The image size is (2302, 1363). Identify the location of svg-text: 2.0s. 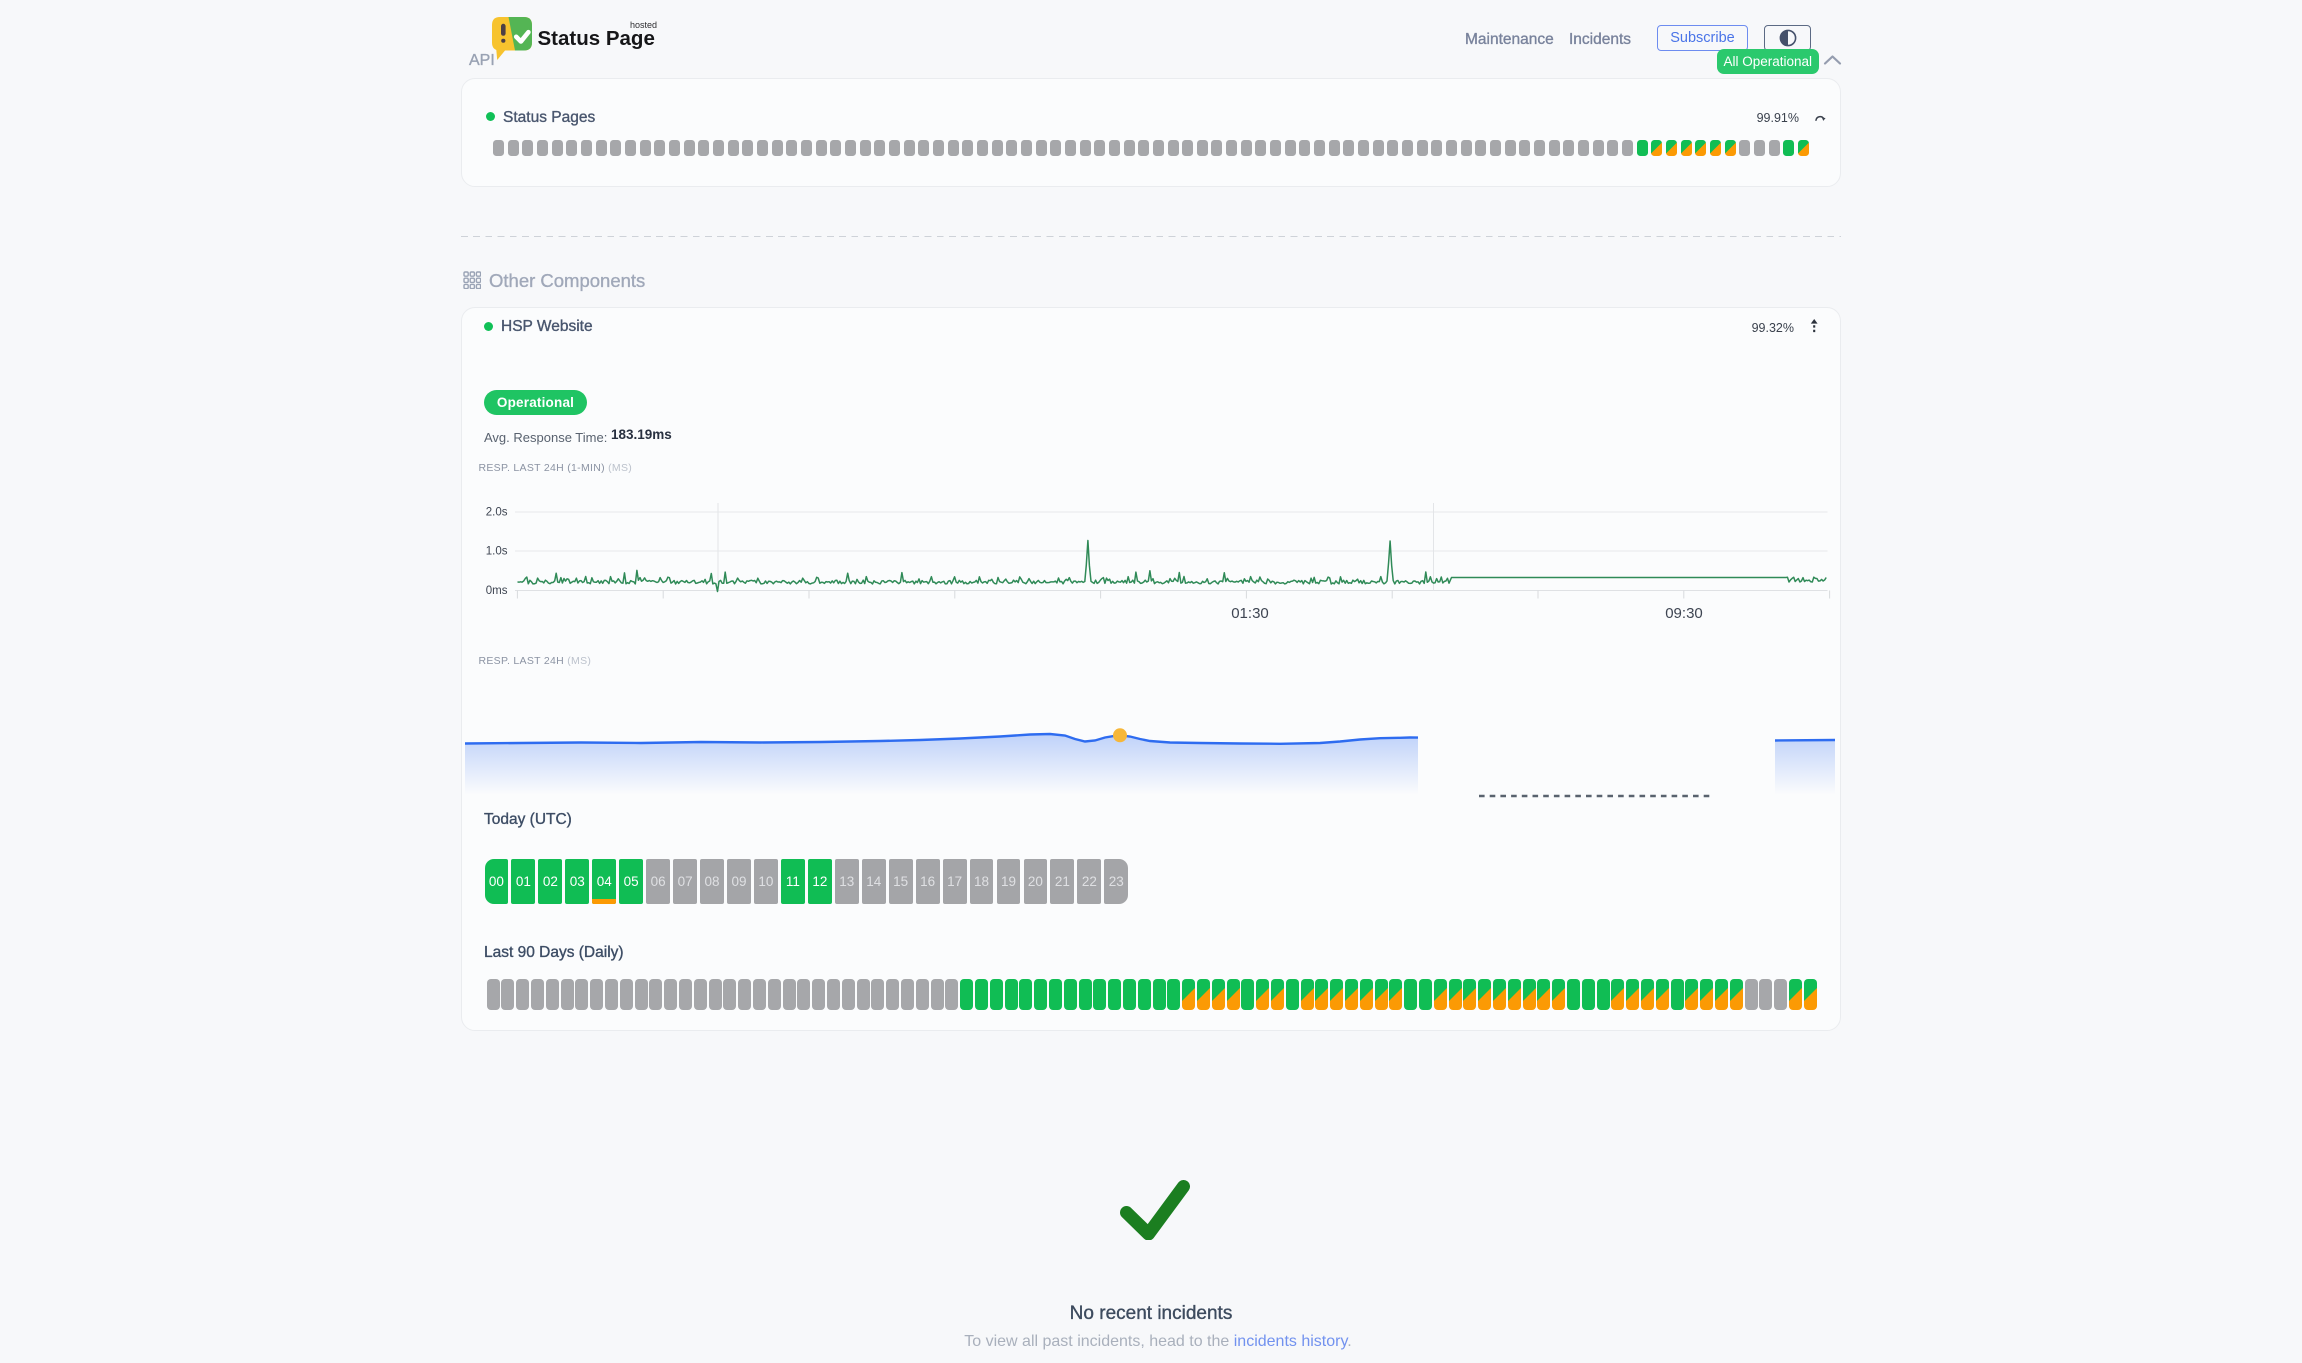
(497, 513).